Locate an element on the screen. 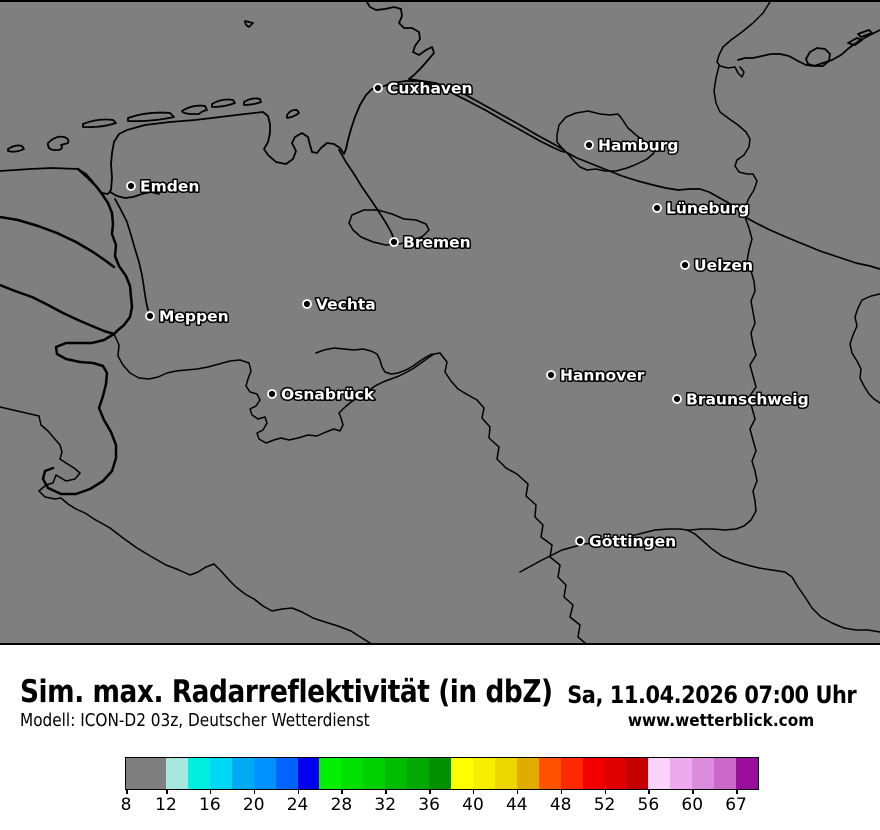 The height and width of the screenshot is (830, 880). colorbar-tick-value: 20 is located at coordinates (253, 805).